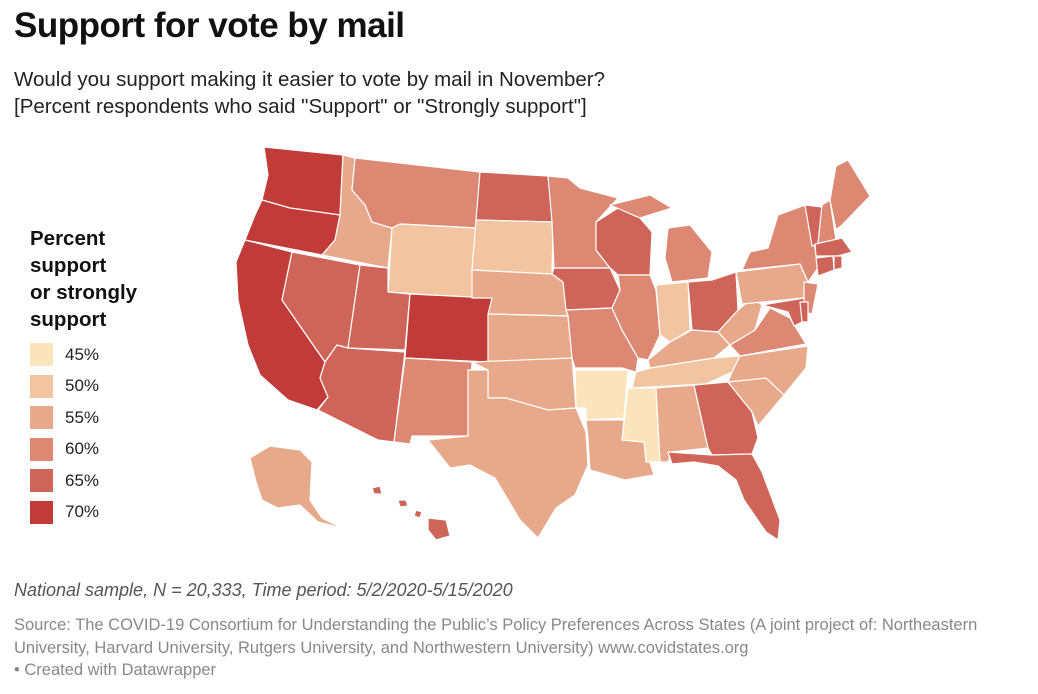  I want to click on legend-label: 55%, so click(82, 417).